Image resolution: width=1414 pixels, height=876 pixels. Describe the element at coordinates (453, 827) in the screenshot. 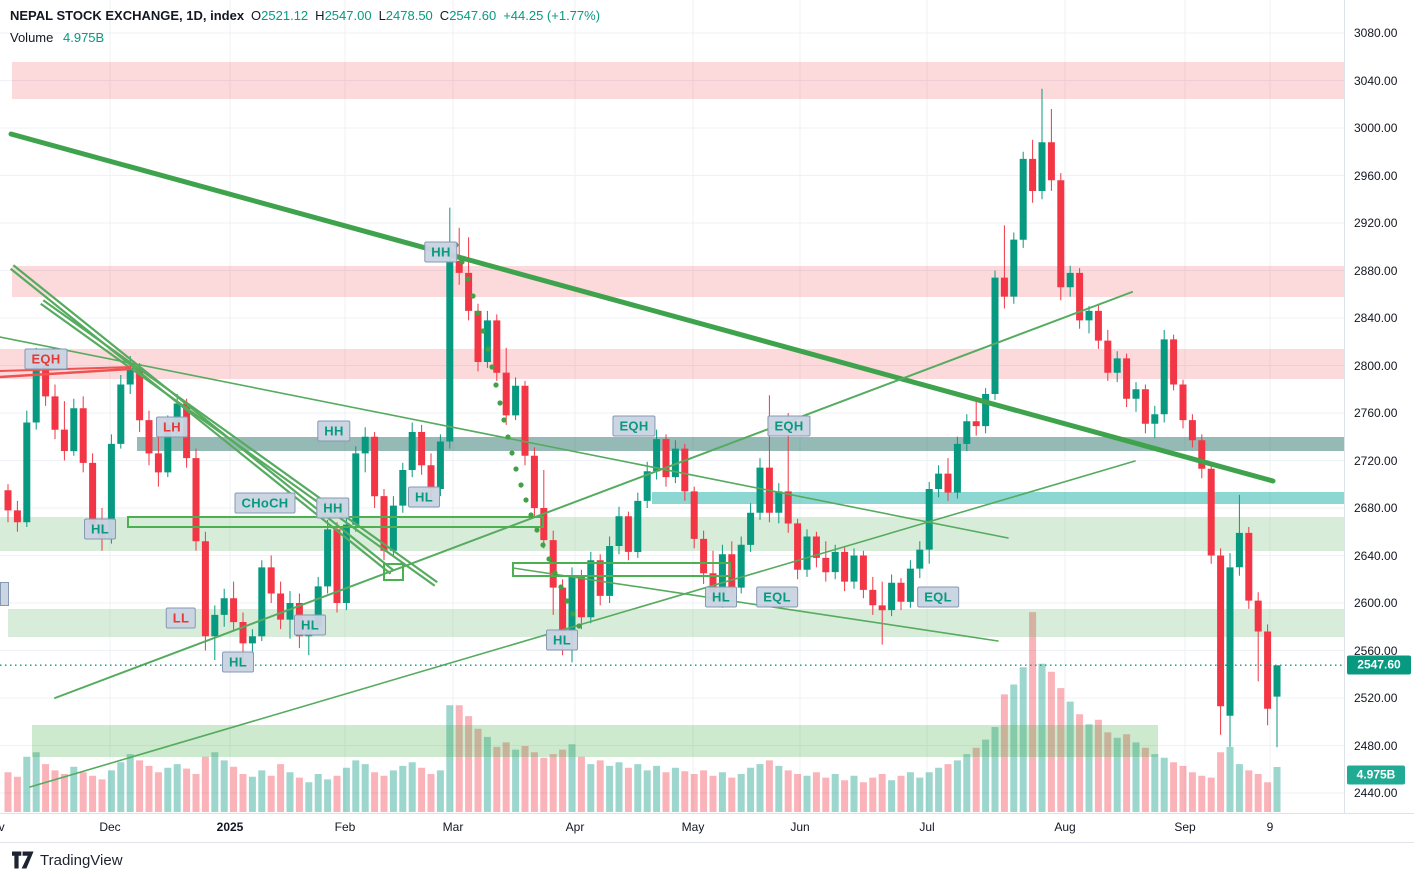

I see `time-tick-mar: Mar` at that location.